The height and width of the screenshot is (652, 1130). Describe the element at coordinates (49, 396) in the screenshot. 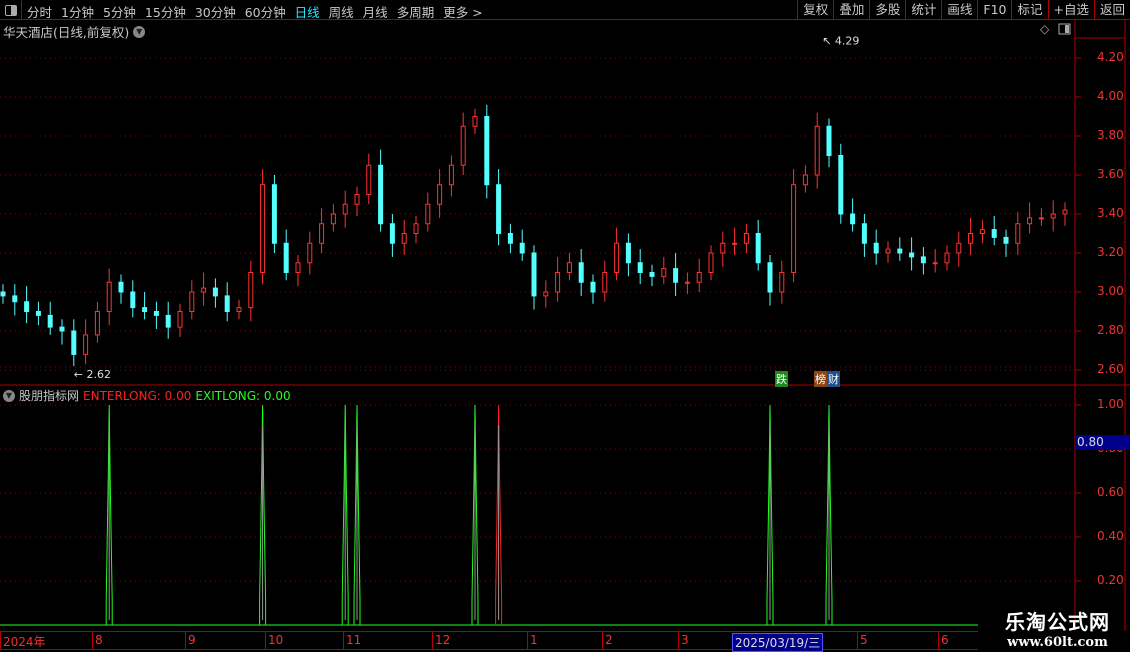

I see `indicator-name: 股朋指标网` at that location.